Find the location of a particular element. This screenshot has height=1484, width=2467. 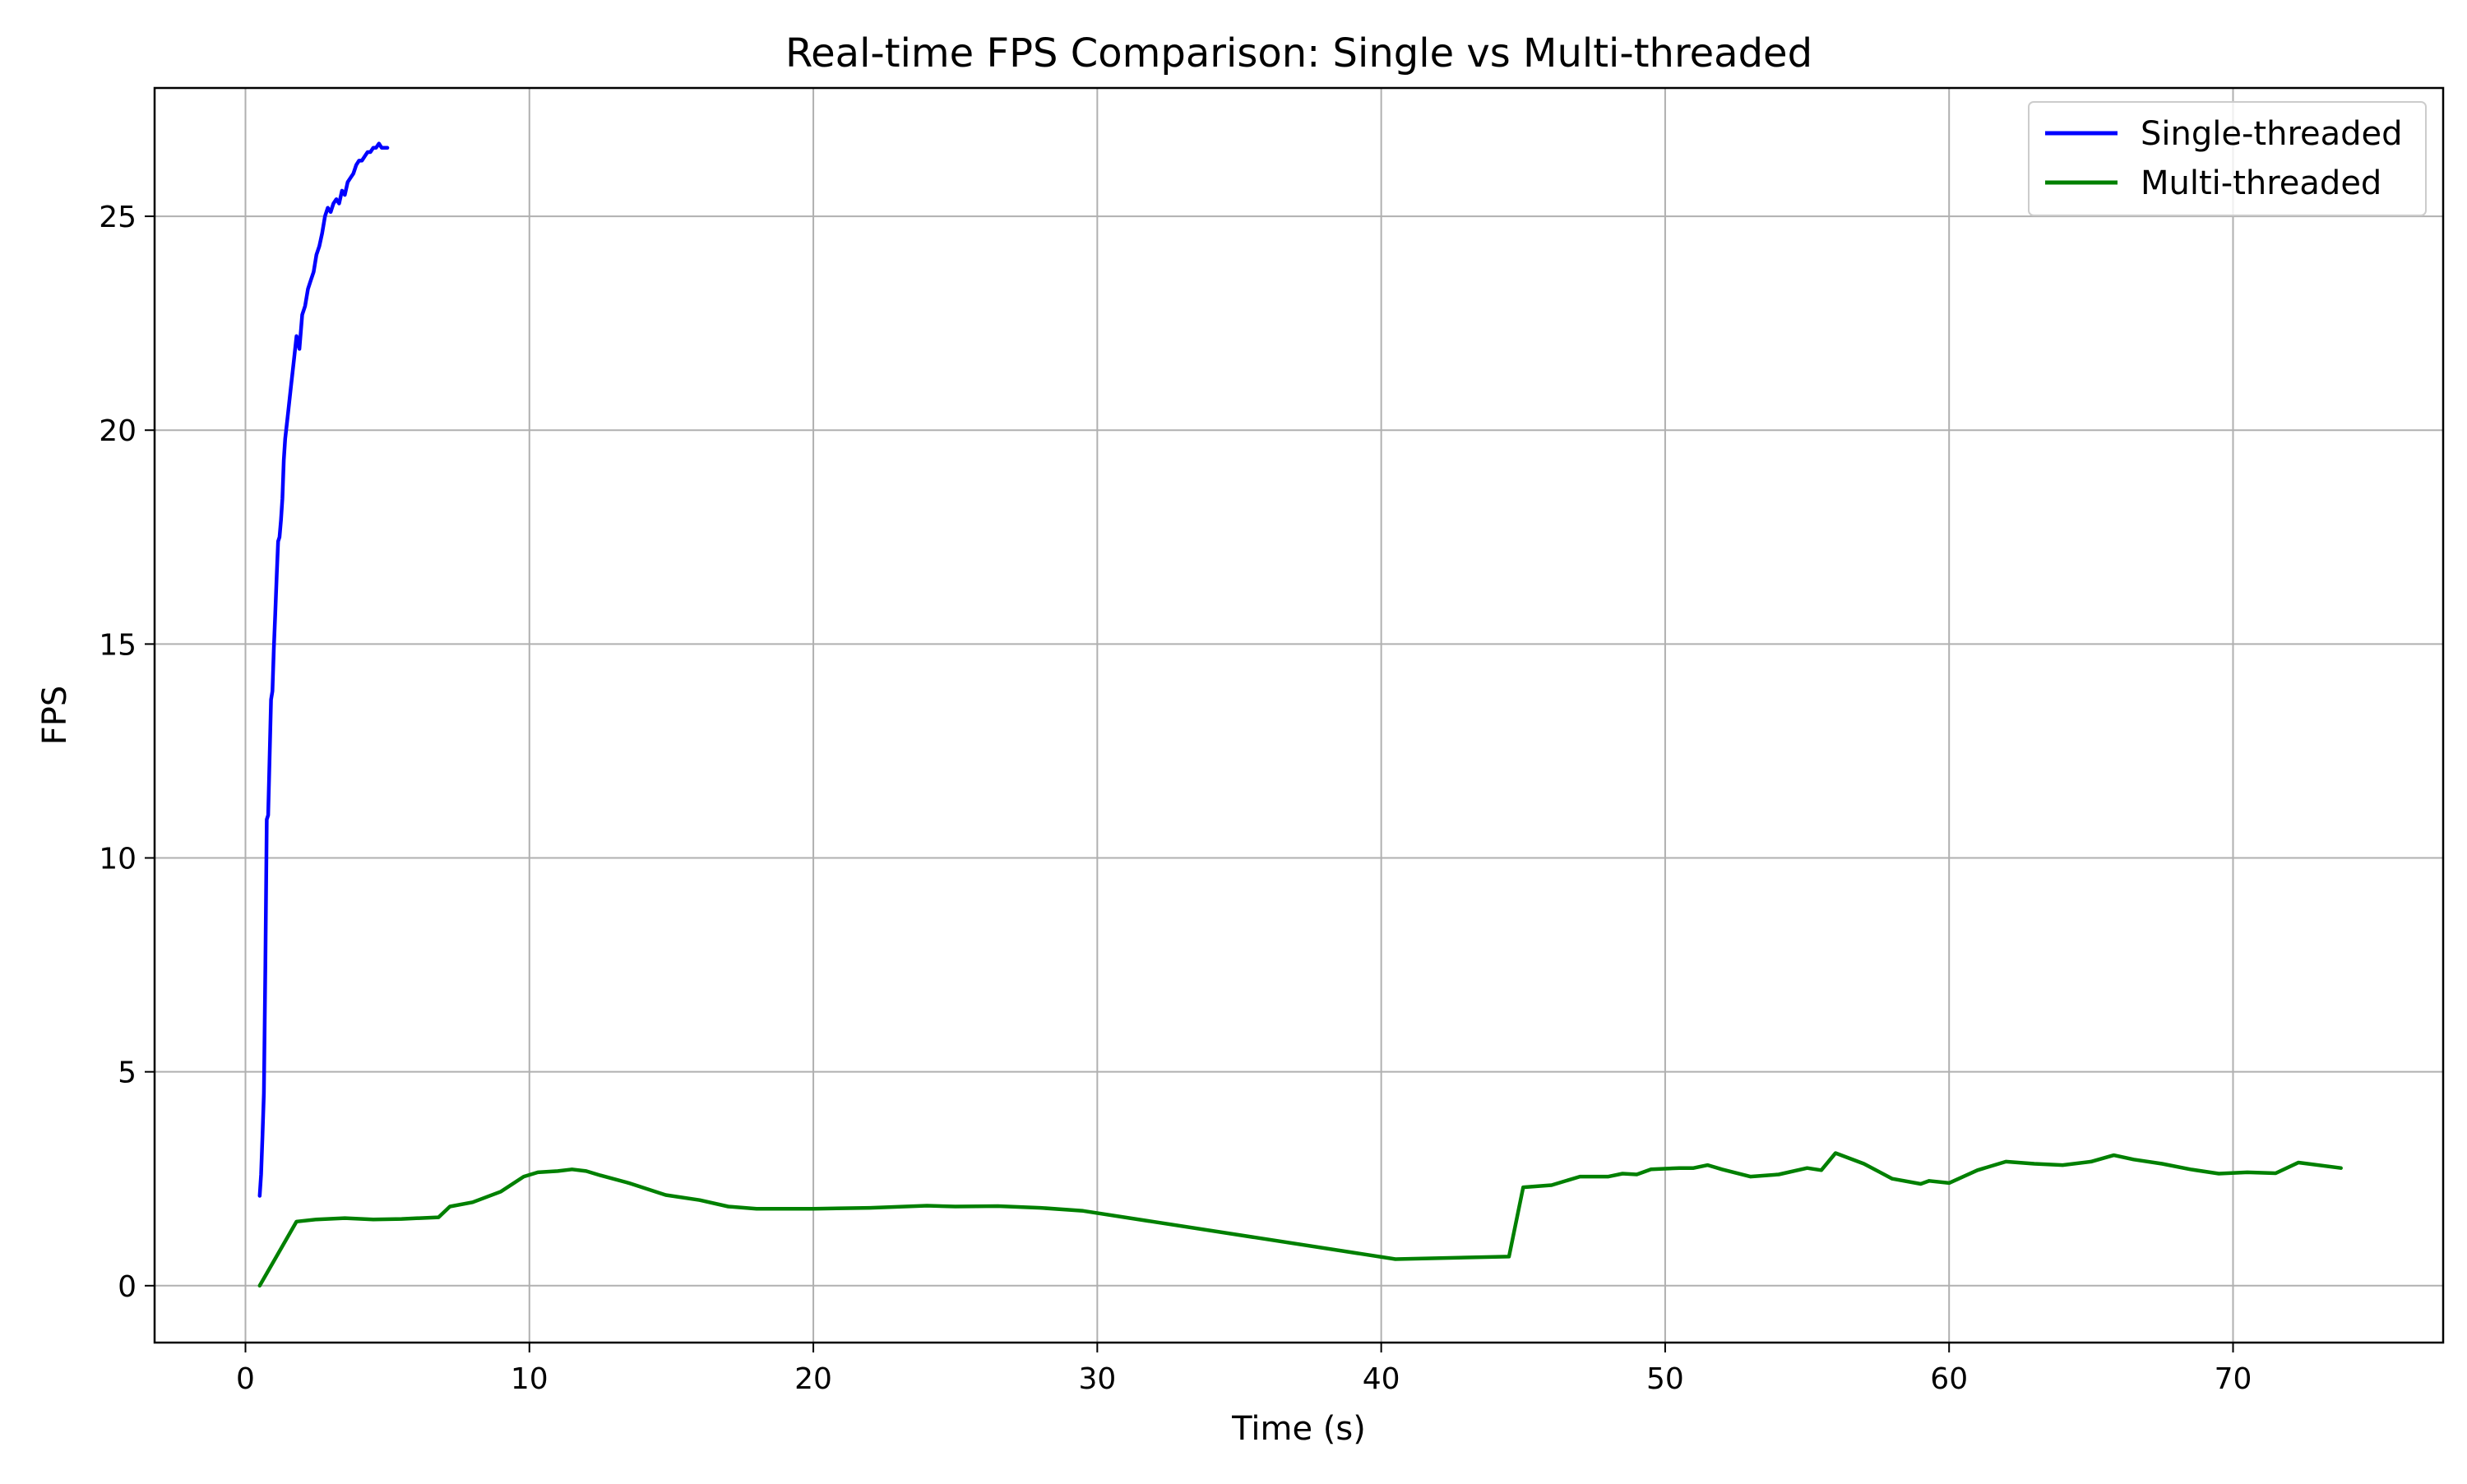

x-tick-label: 20 is located at coordinates (813, 1379).